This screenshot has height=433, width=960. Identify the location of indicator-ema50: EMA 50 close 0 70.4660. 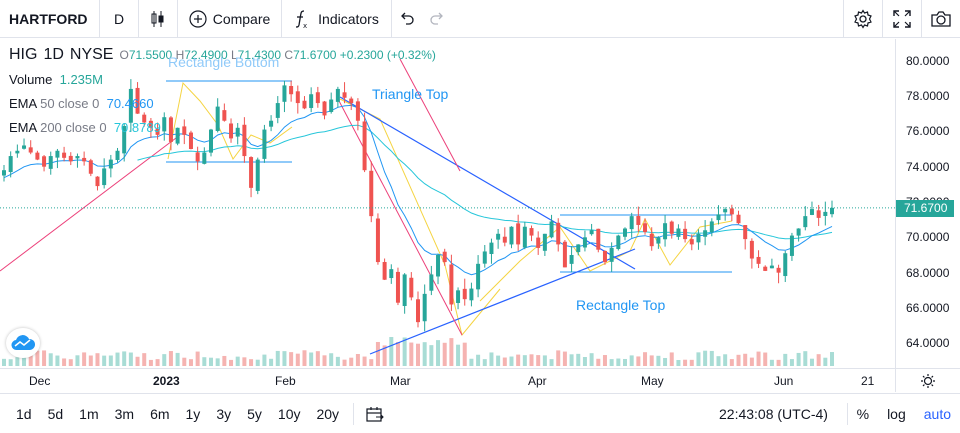
(81, 103).